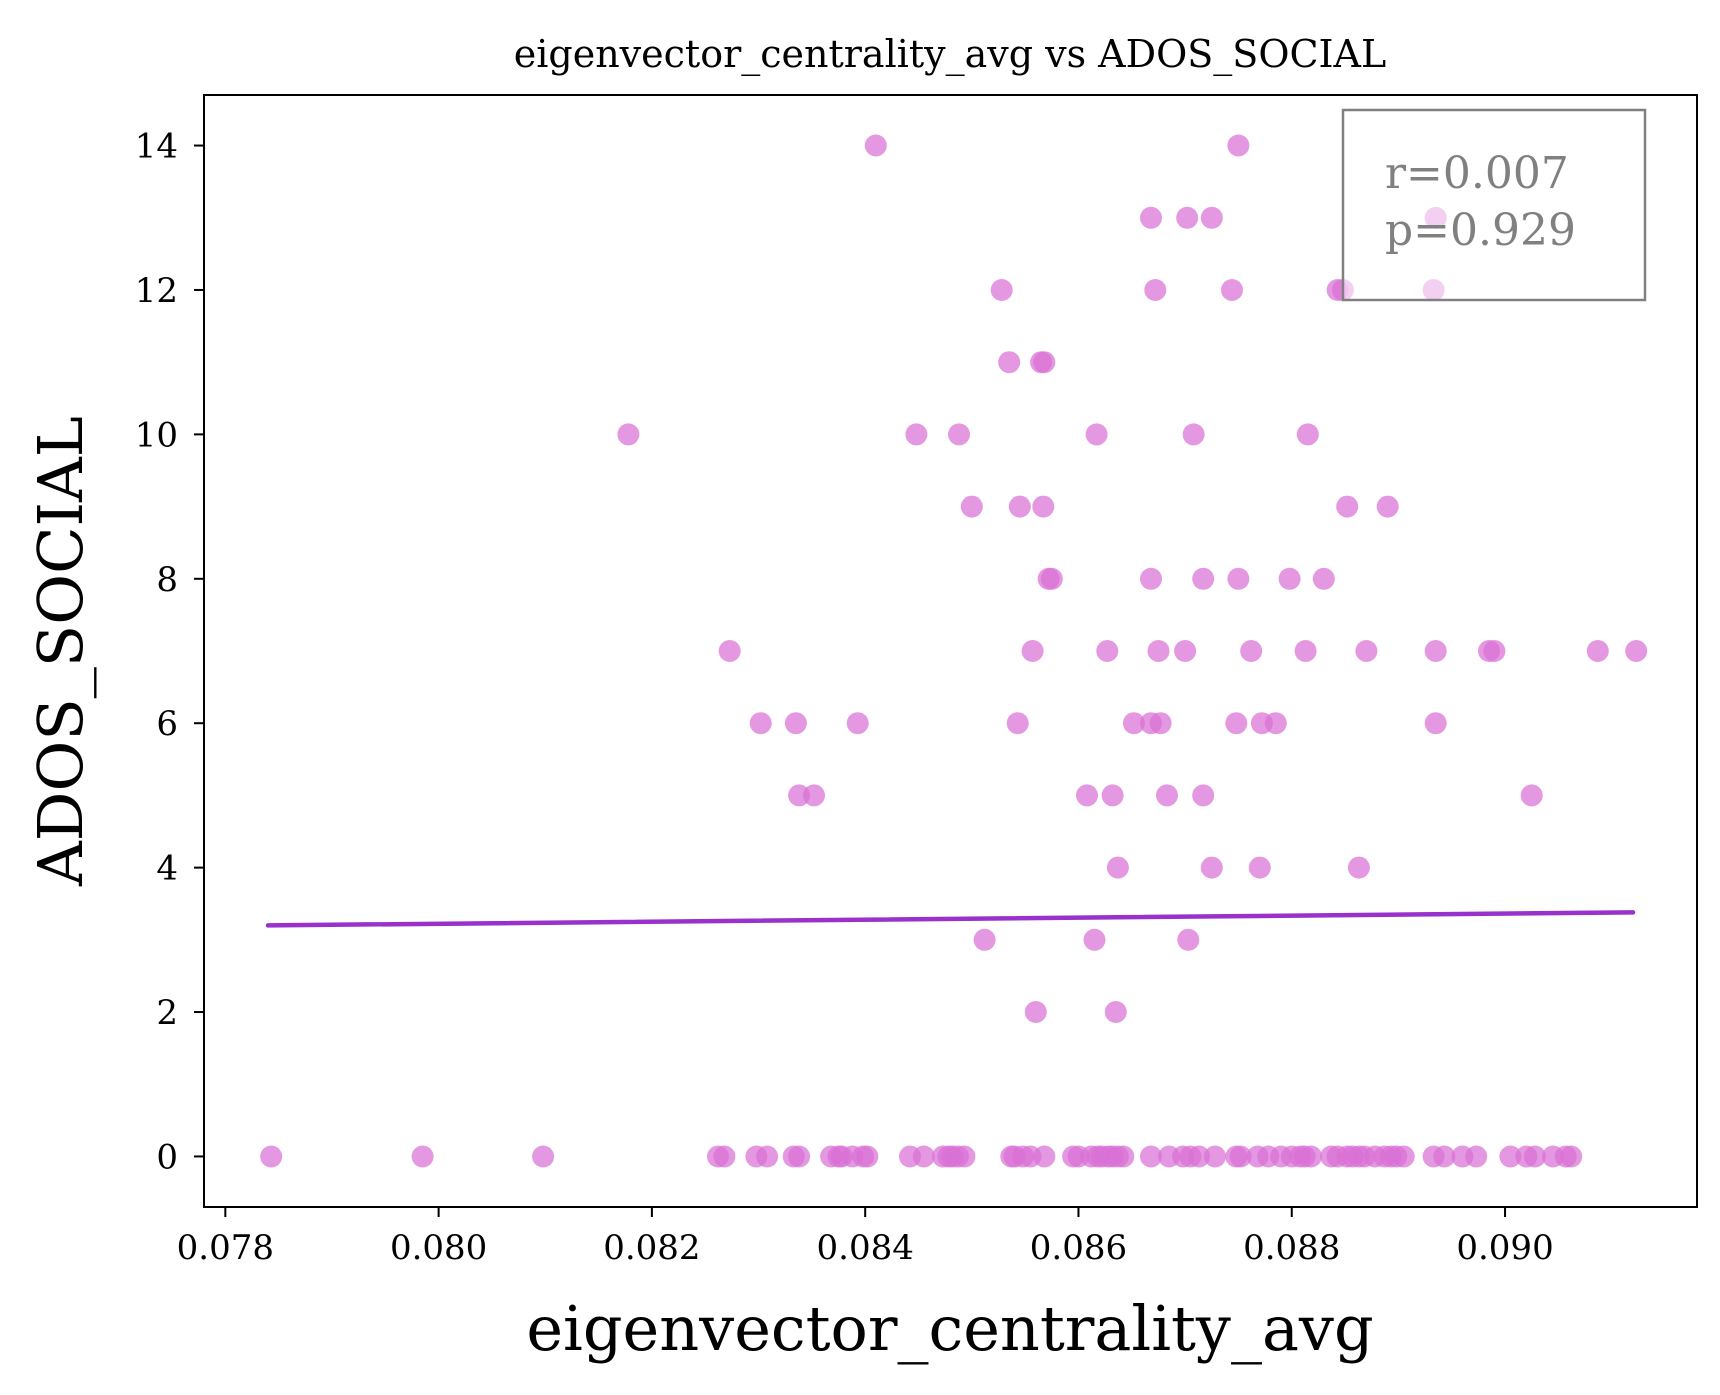 This screenshot has height=1395, width=1720. I want to click on stats-p-value: p=0.929, so click(1480, 230).